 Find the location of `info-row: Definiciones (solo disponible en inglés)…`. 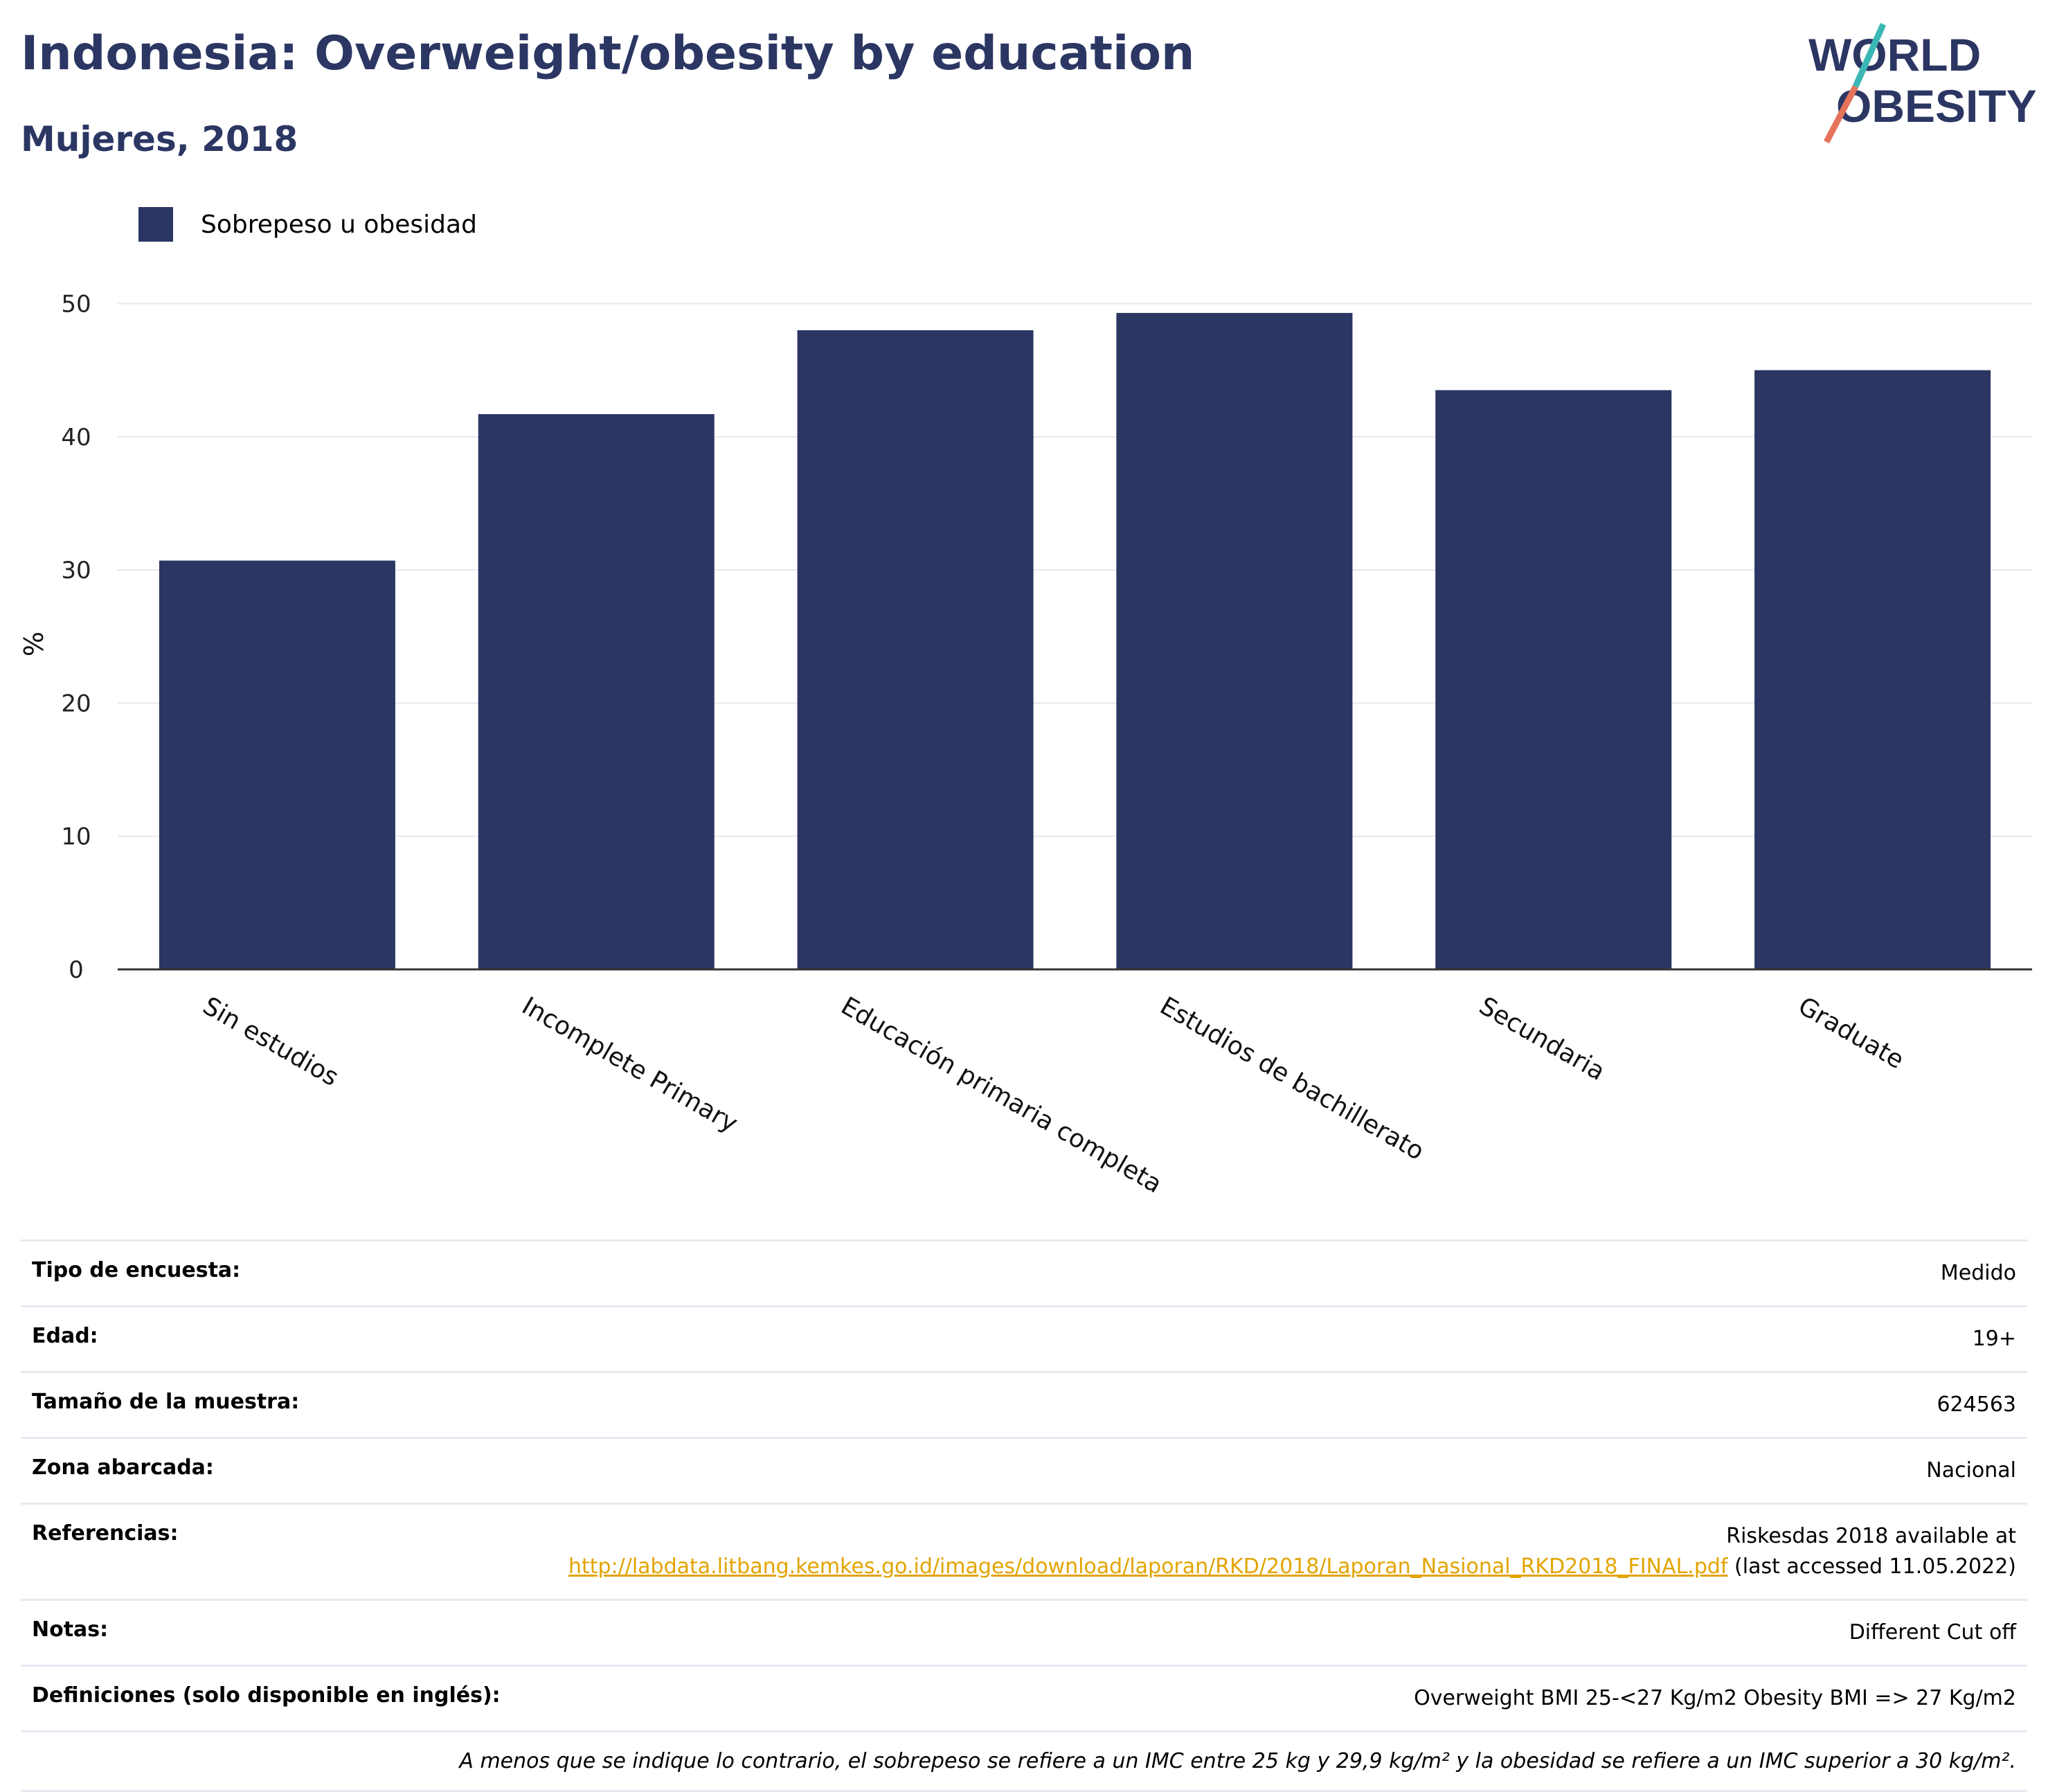

info-row: Definiciones (solo disponible en inglés)… is located at coordinates (1024, 1697).